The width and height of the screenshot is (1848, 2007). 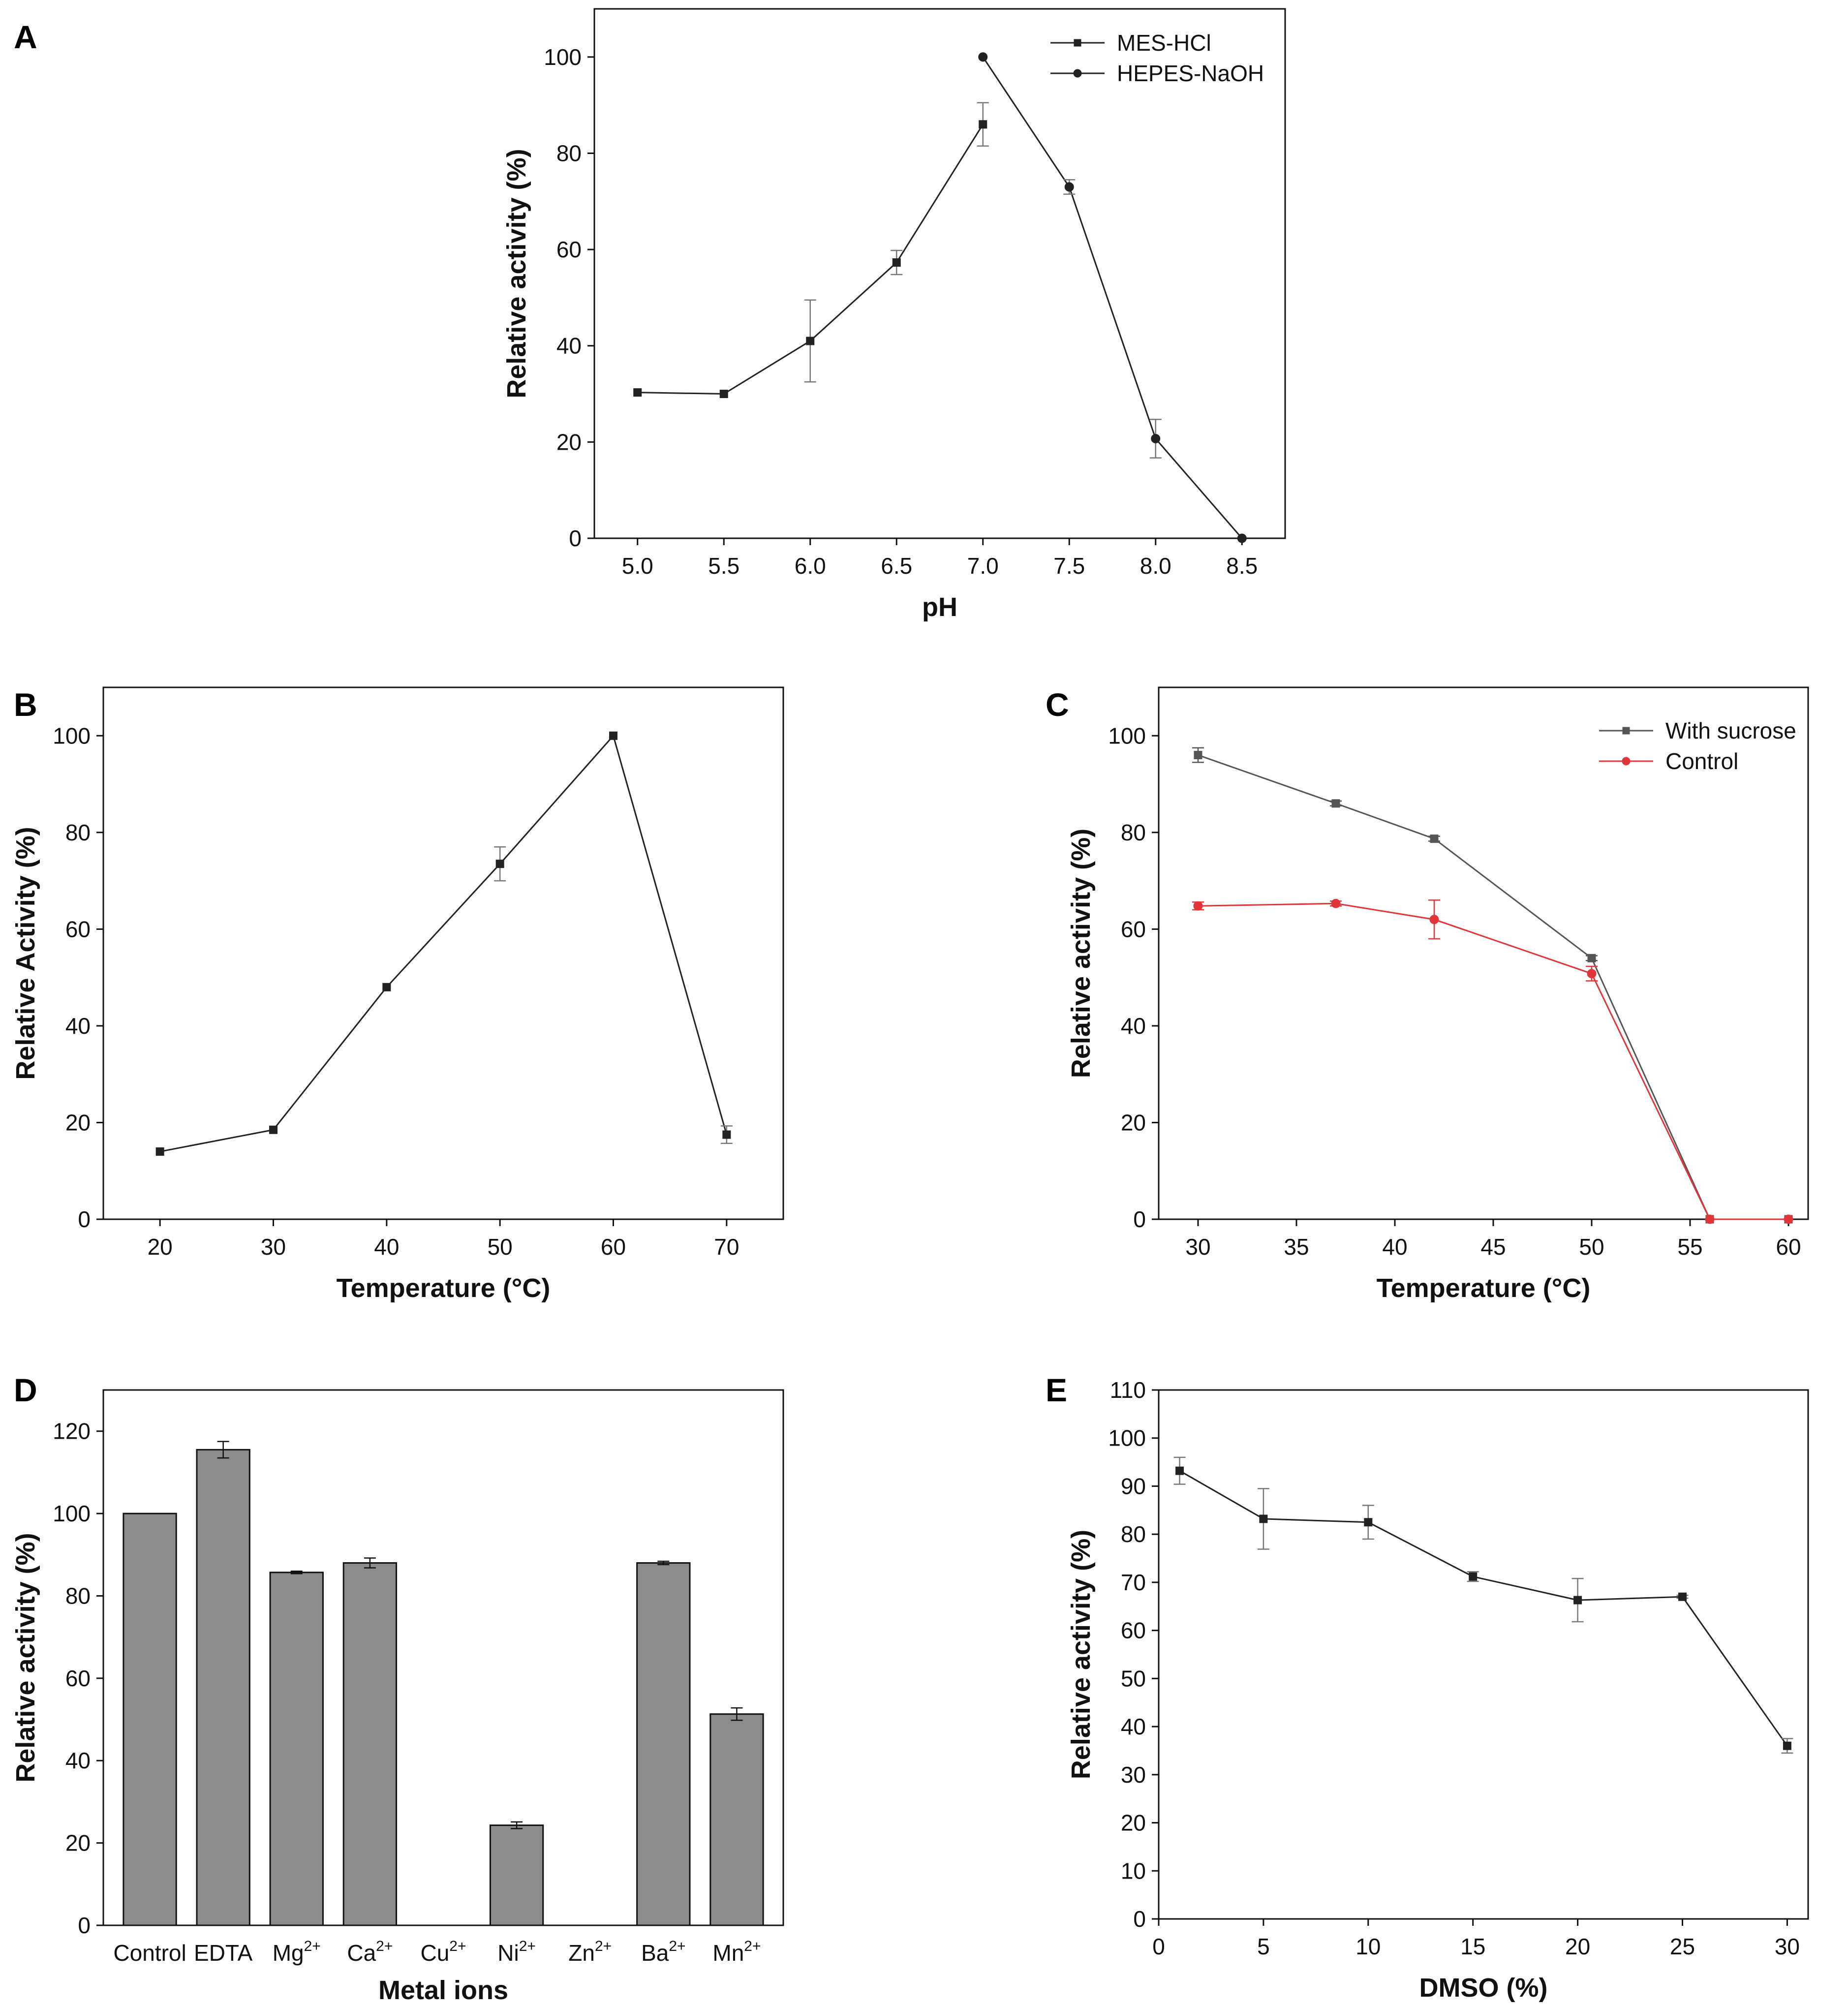 What do you see at coordinates (1577, 1946) in the screenshot?
I see `x-tick-label-E: 20` at bounding box center [1577, 1946].